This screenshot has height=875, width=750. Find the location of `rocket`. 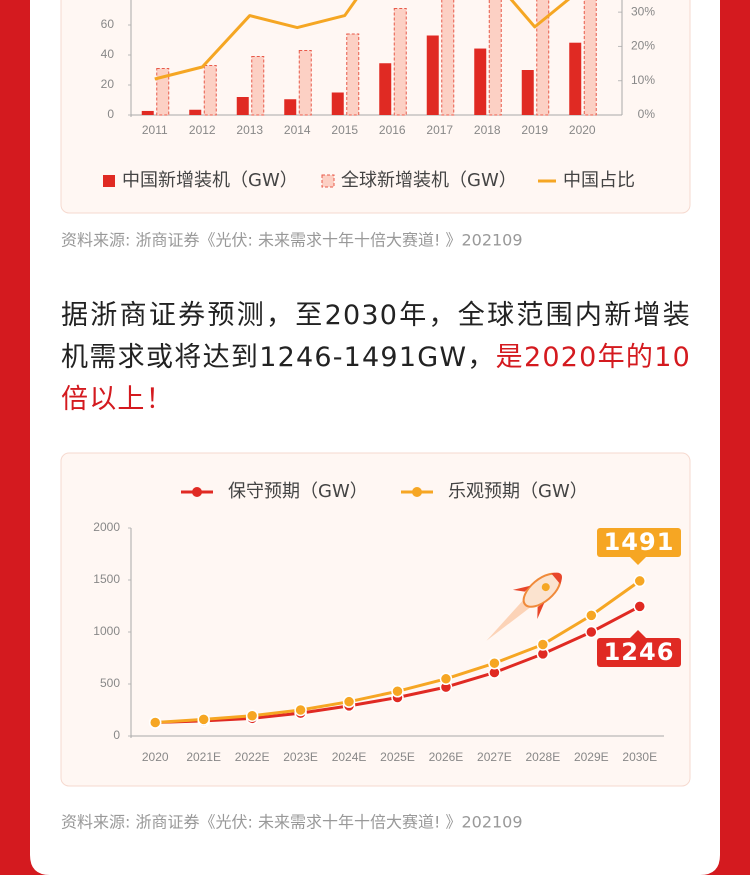

rocket is located at coordinates (524, 606).